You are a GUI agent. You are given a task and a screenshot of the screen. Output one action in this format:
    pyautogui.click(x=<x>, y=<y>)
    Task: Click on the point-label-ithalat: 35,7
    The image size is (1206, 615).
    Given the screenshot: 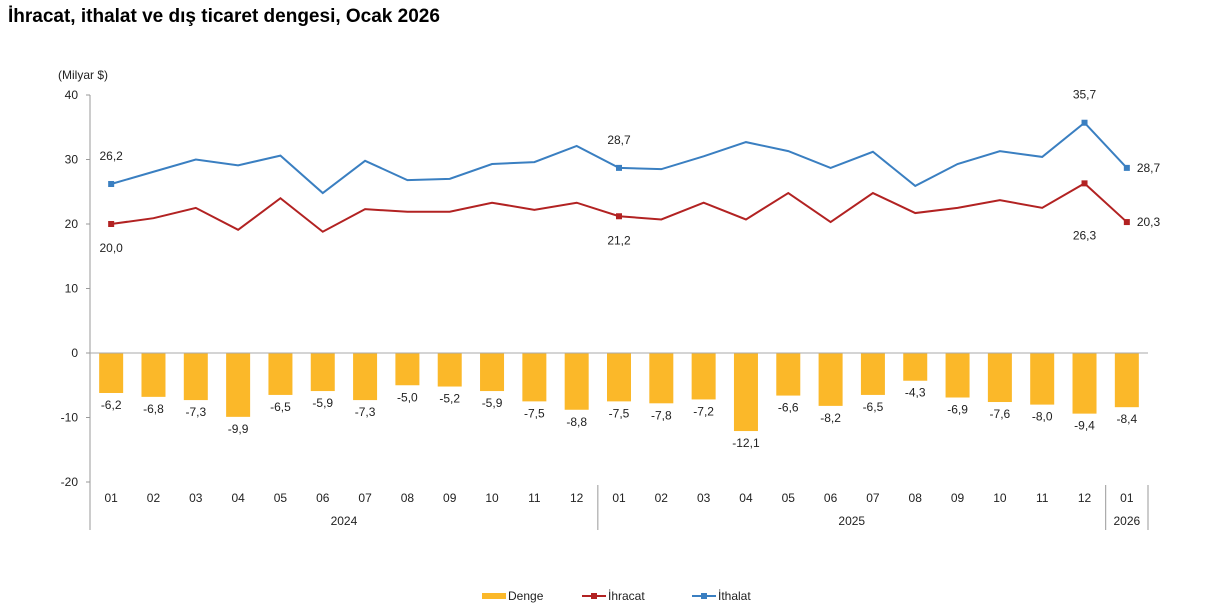 What is the action you would take?
    pyautogui.click(x=1085, y=95)
    